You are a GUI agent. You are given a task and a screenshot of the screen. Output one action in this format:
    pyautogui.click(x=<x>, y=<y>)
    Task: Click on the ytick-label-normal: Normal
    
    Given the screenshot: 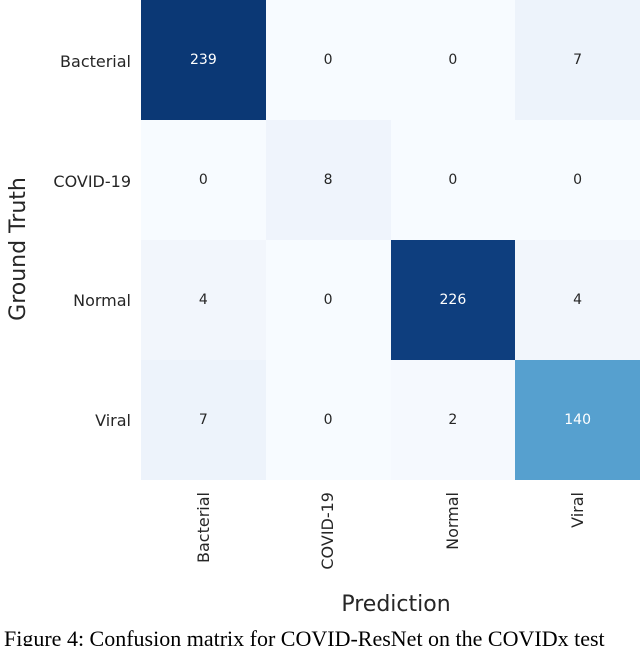 What is the action you would take?
    pyautogui.click(x=102, y=300)
    